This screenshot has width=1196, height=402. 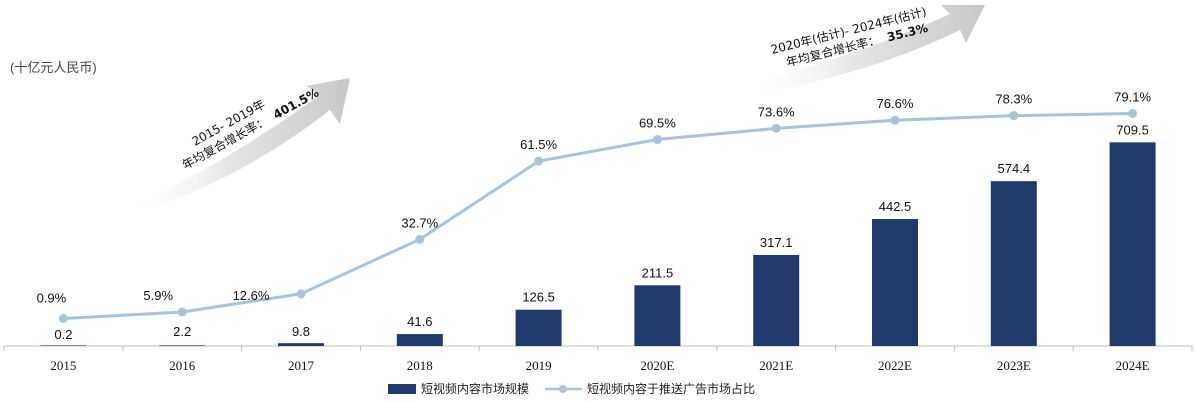 I want to click on bar-2024E, so click(x=1132, y=244).